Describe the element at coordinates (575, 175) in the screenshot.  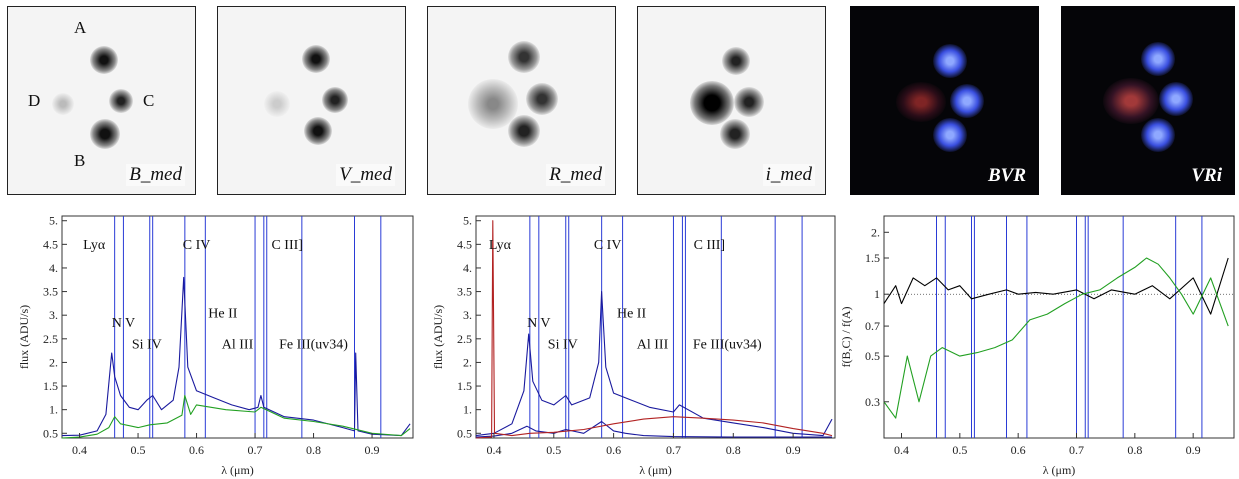
I see `stamp-label: R_med` at that location.